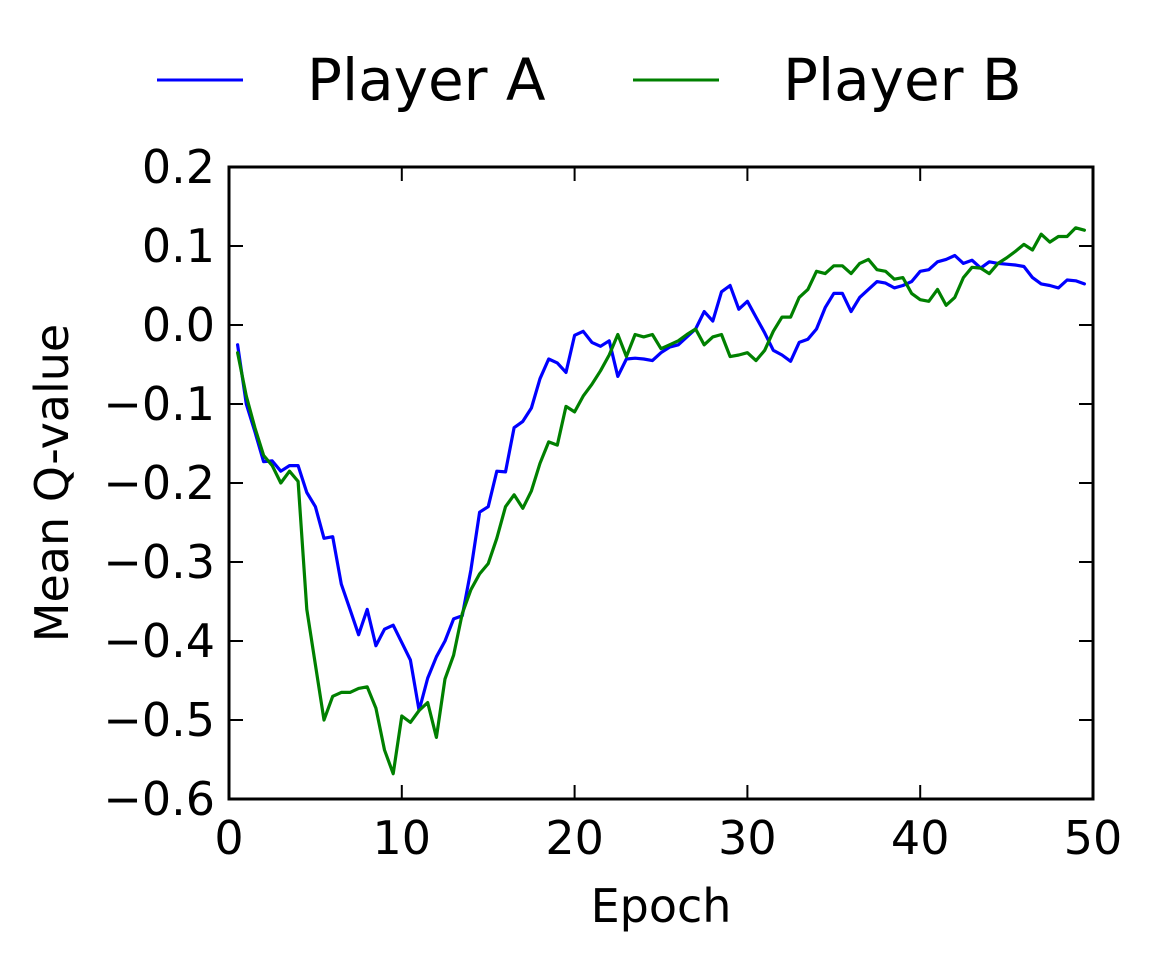 The height and width of the screenshot is (963, 1150). What do you see at coordinates (178, 325) in the screenshot?
I see `y-tick-label: 0.0` at bounding box center [178, 325].